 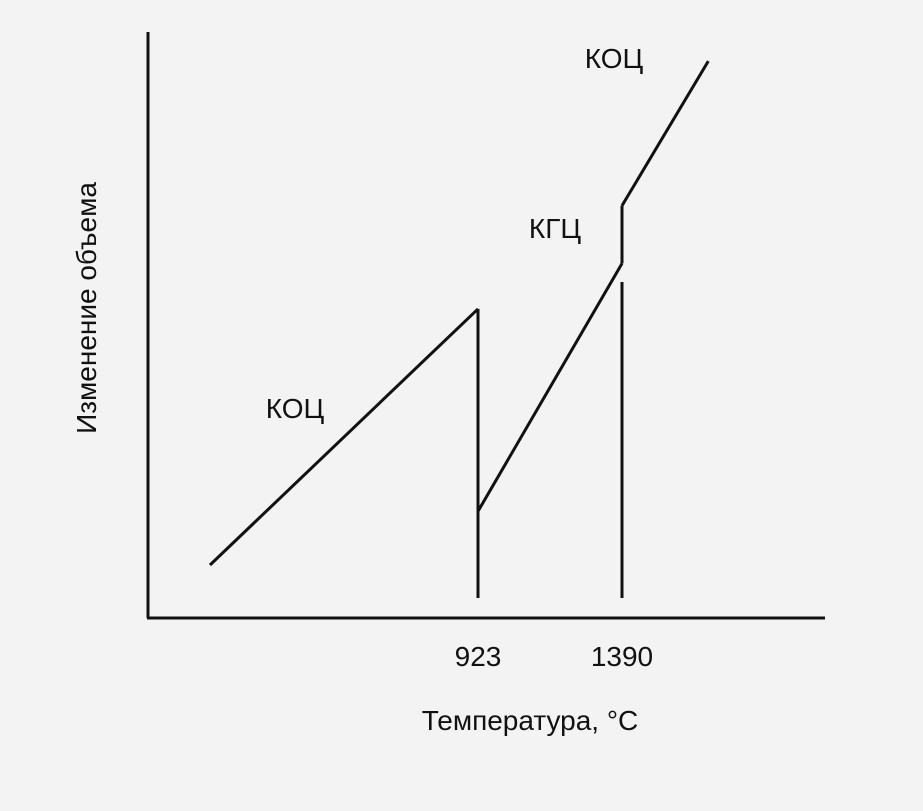 I want to click on y-axis-label: Изменение объема, so click(x=86, y=308).